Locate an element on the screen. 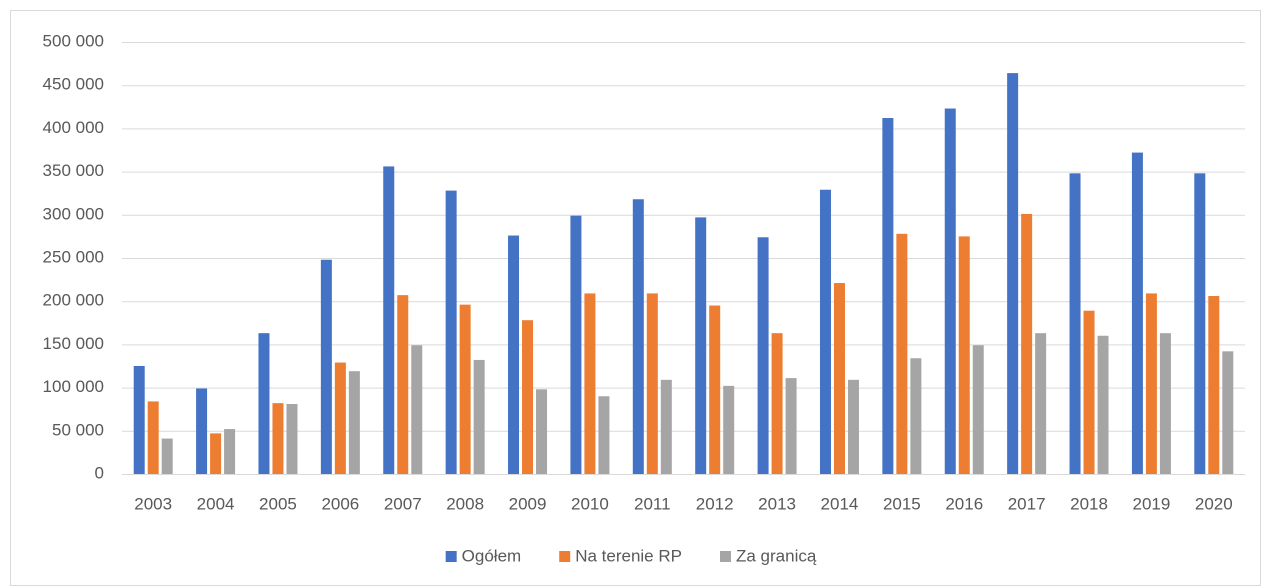 This screenshot has height=587, width=1262. x-tick-label: 2016 is located at coordinates (964, 503).